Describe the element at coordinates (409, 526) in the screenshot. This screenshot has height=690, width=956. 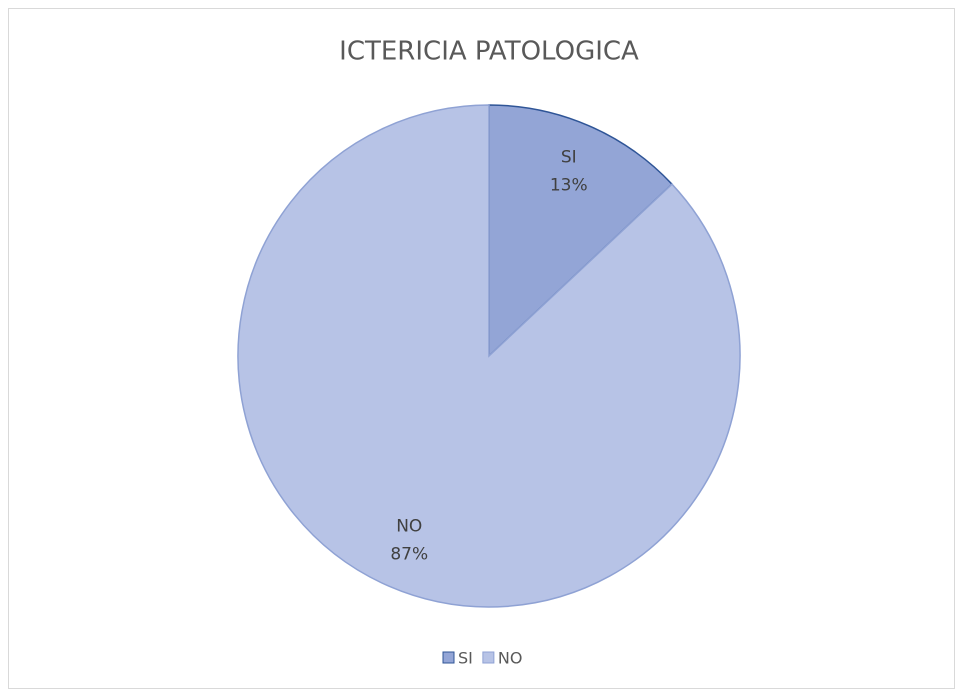
I see `slice-category-label: NO` at that location.